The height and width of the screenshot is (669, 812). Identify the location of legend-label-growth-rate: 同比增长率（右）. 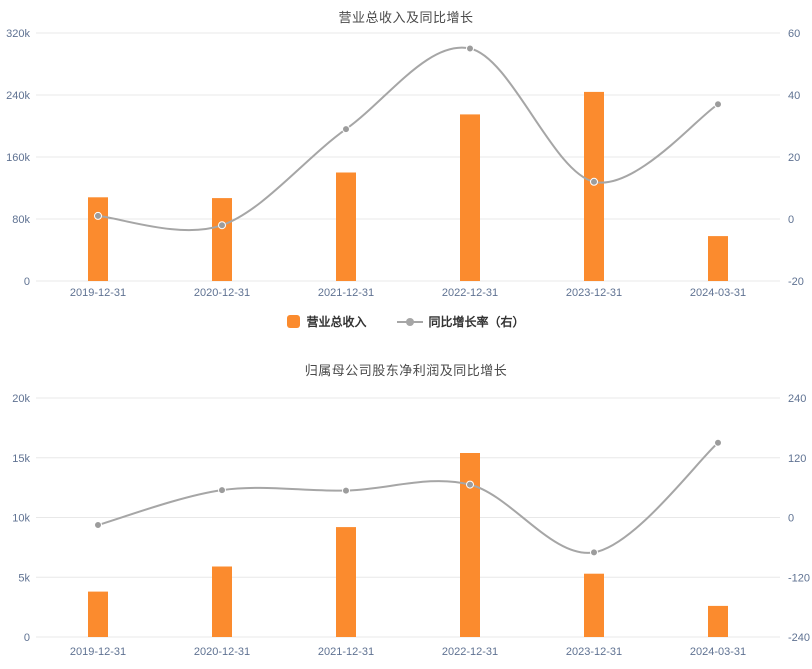
(476, 322).